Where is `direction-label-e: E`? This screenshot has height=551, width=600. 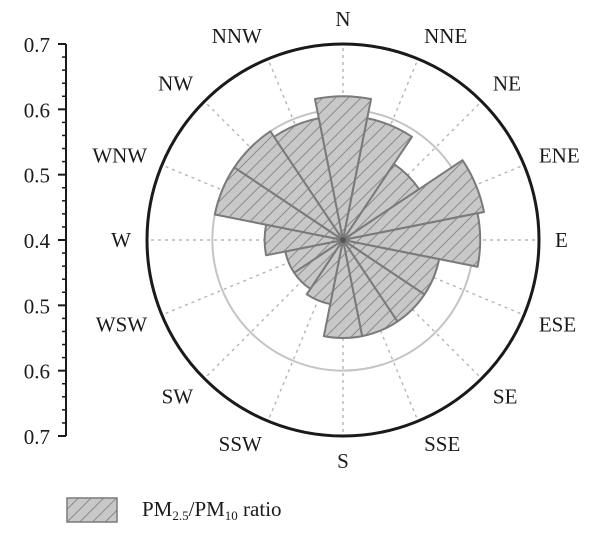 direction-label-e: E is located at coordinates (561, 240).